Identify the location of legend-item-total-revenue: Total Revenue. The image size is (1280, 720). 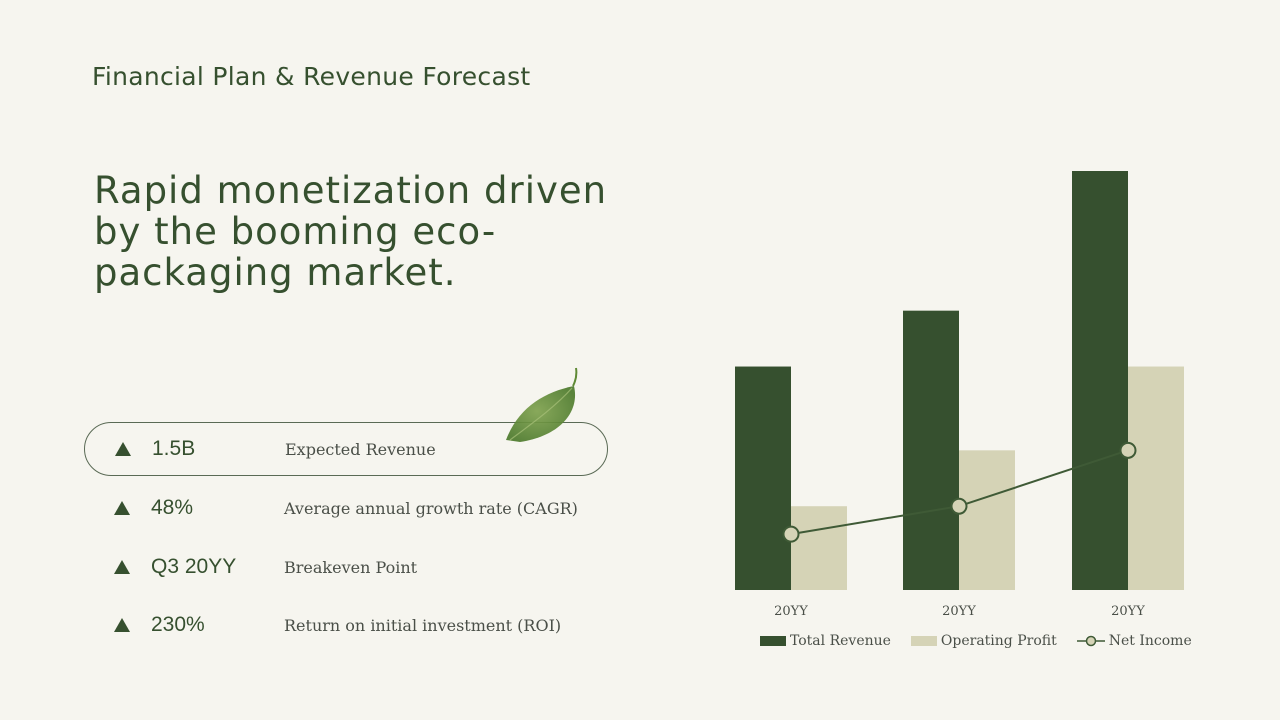
(825, 641).